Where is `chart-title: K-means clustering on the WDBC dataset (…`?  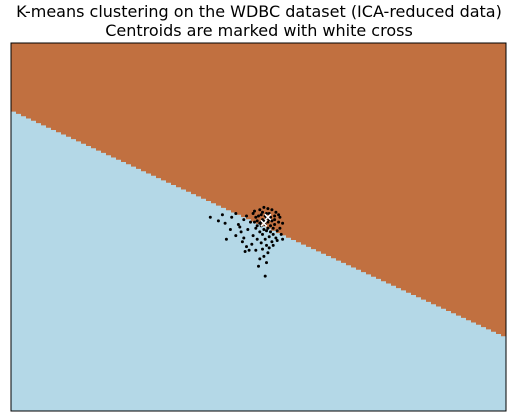
chart-title: K-means clustering on the WDBC dataset (… is located at coordinates (259, 21).